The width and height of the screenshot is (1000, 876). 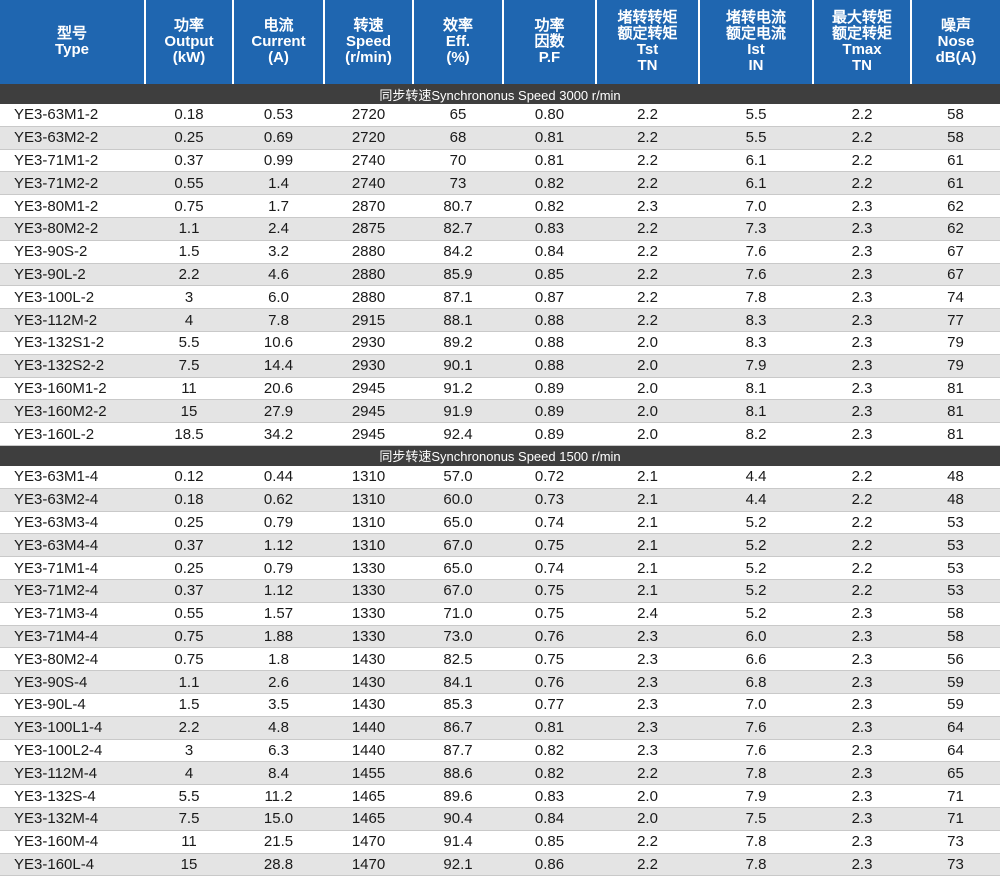 What do you see at coordinates (647, 343) in the screenshot?
I see `cell-tst-tn: 2.0` at bounding box center [647, 343].